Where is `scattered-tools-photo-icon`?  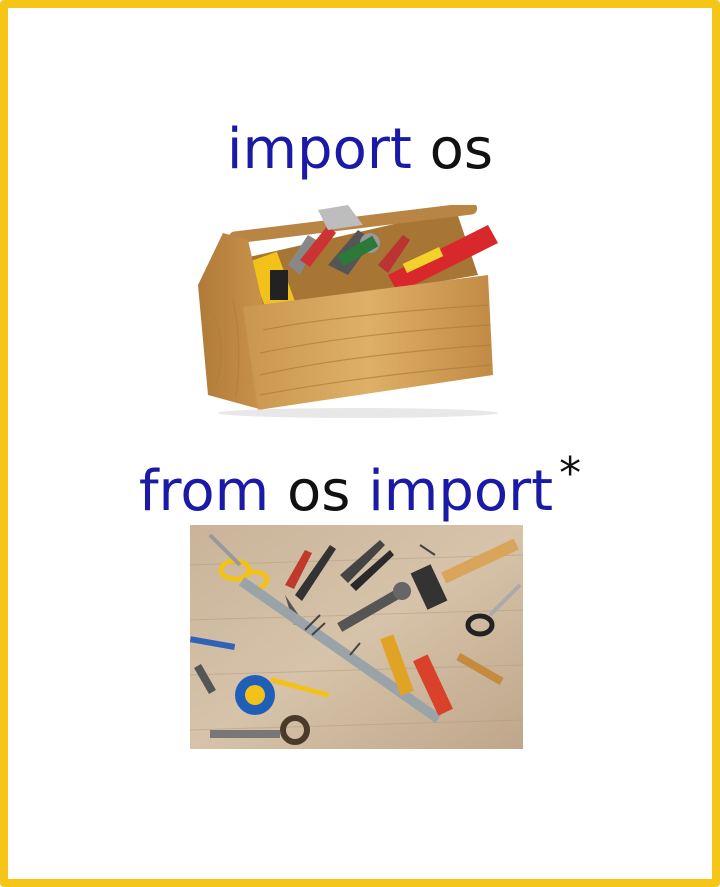
scattered-tools-photo-icon is located at coordinates (356, 637).